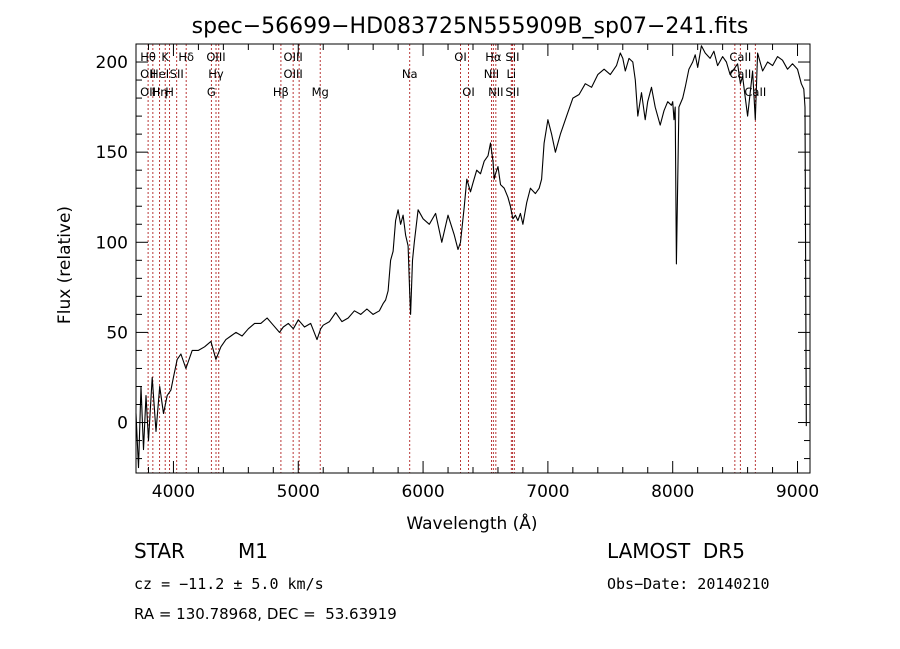 This screenshot has width=900, height=649. Describe the element at coordinates (320, 92) in the screenshot. I see `line-label: Mg` at that location.